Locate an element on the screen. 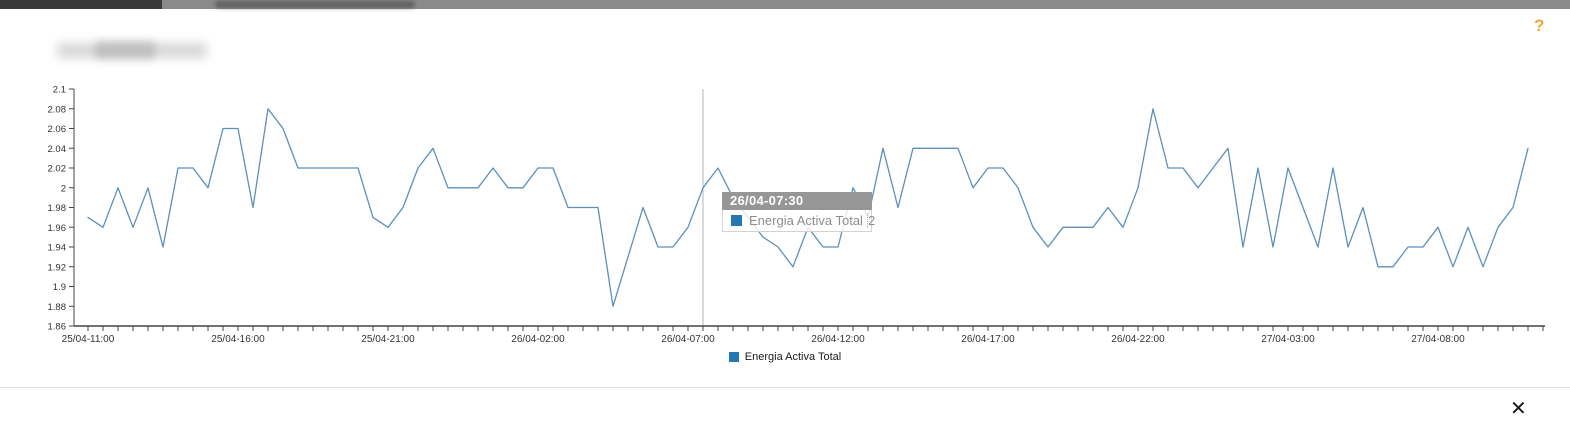  x-tick-label: 27/04-03:00 is located at coordinates (1288, 339).